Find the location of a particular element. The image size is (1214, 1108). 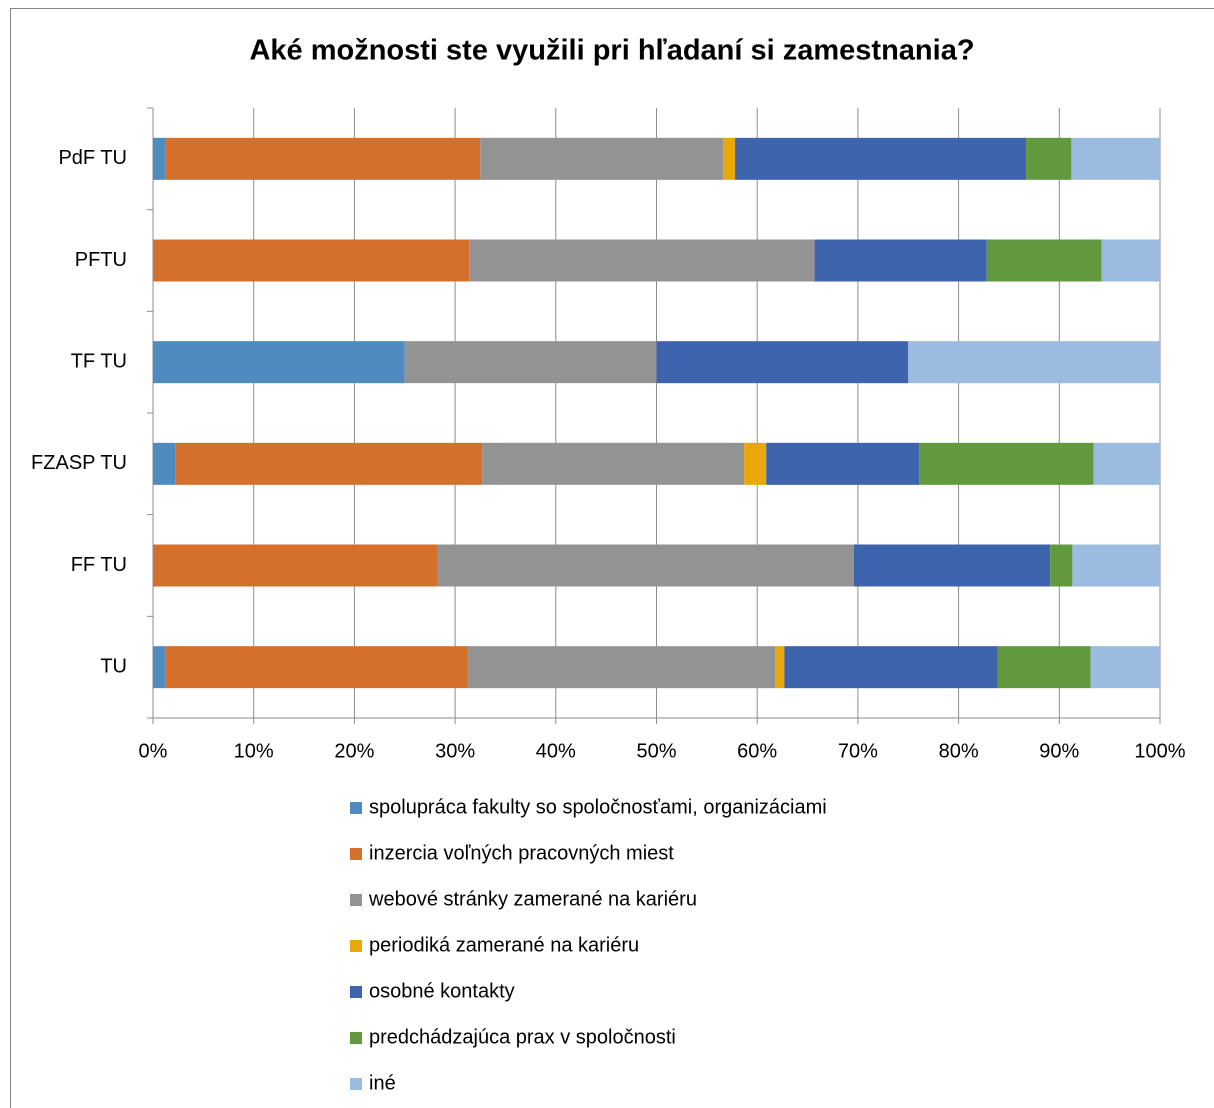

x-tick-label: 50% is located at coordinates (656, 751).